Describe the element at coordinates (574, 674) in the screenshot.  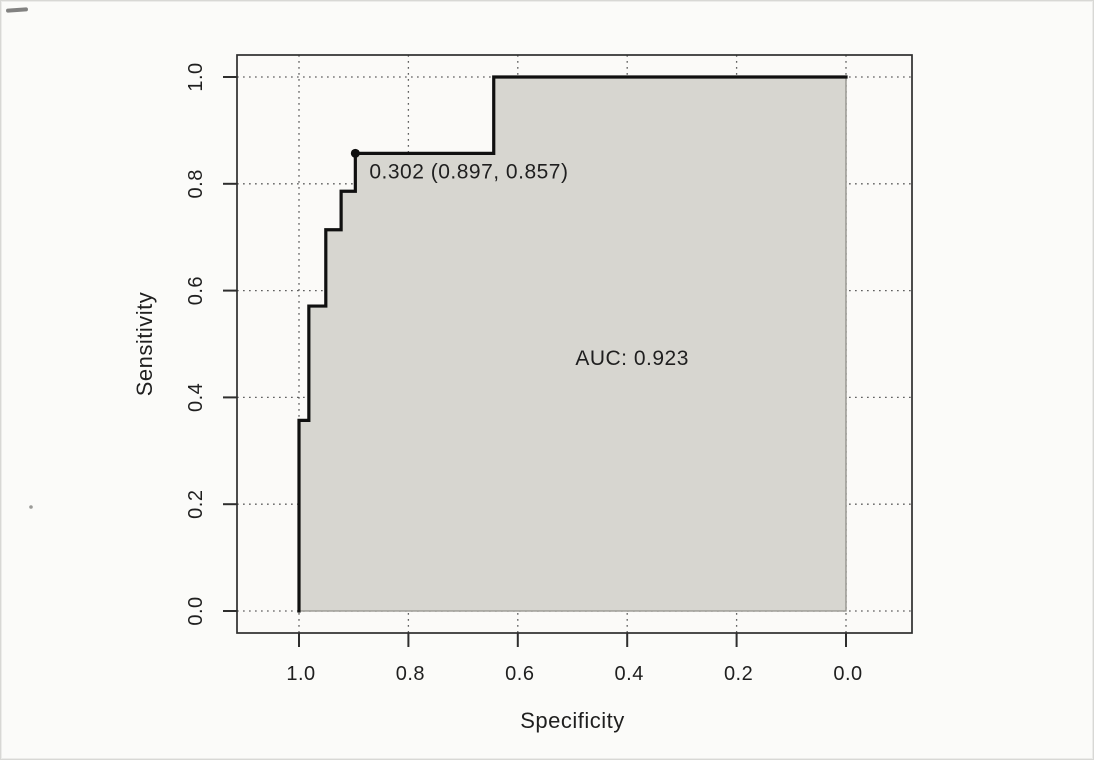
I see `x-axis-tick-labels: 1.0 0.8 0.6 0.4 0.2 0.0` at that location.